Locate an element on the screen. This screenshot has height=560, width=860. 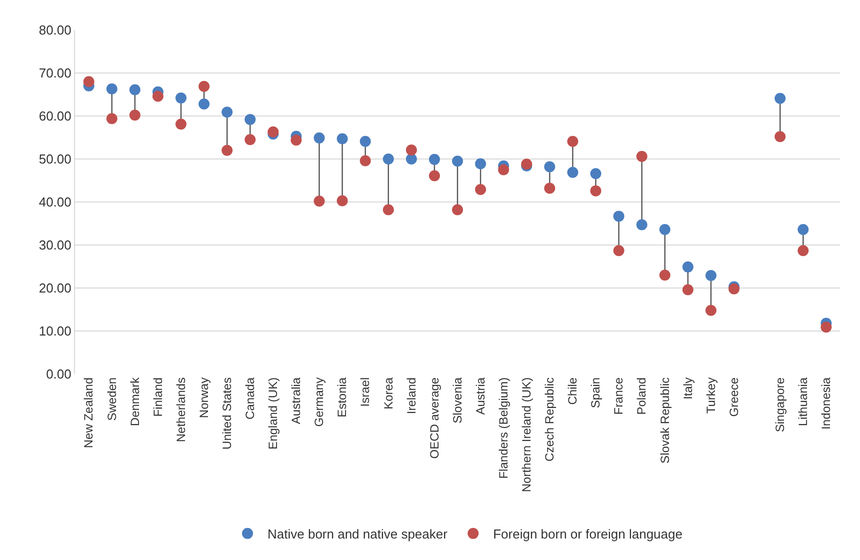
x-tick-label: Norway is located at coordinates (203, 397).